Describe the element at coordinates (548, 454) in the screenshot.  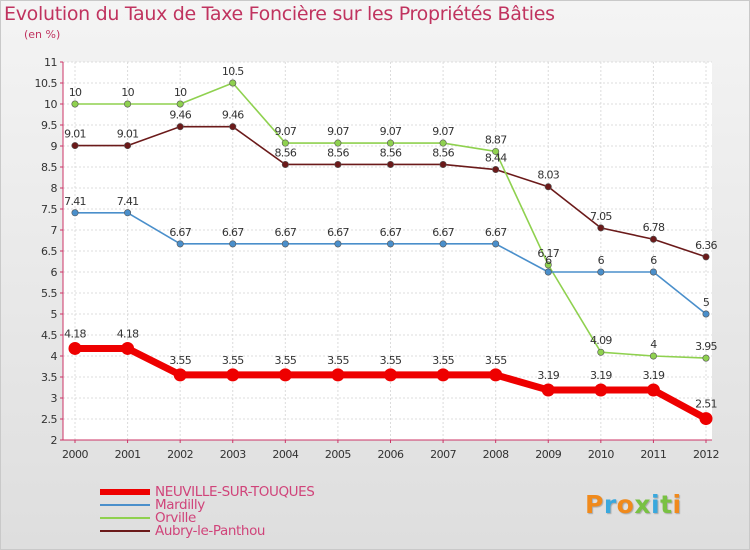
I see `x-tick-label: 2009` at that location.